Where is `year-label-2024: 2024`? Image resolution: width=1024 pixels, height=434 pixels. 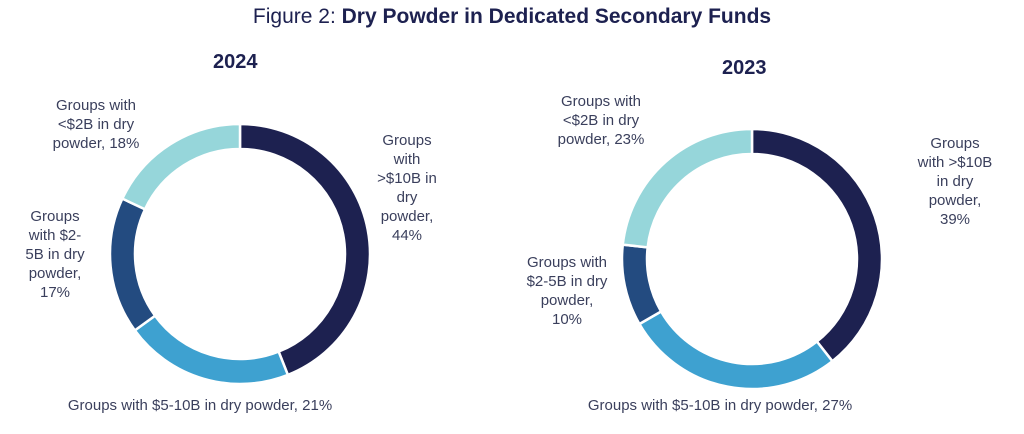 year-label-2024: 2024 is located at coordinates (235, 62).